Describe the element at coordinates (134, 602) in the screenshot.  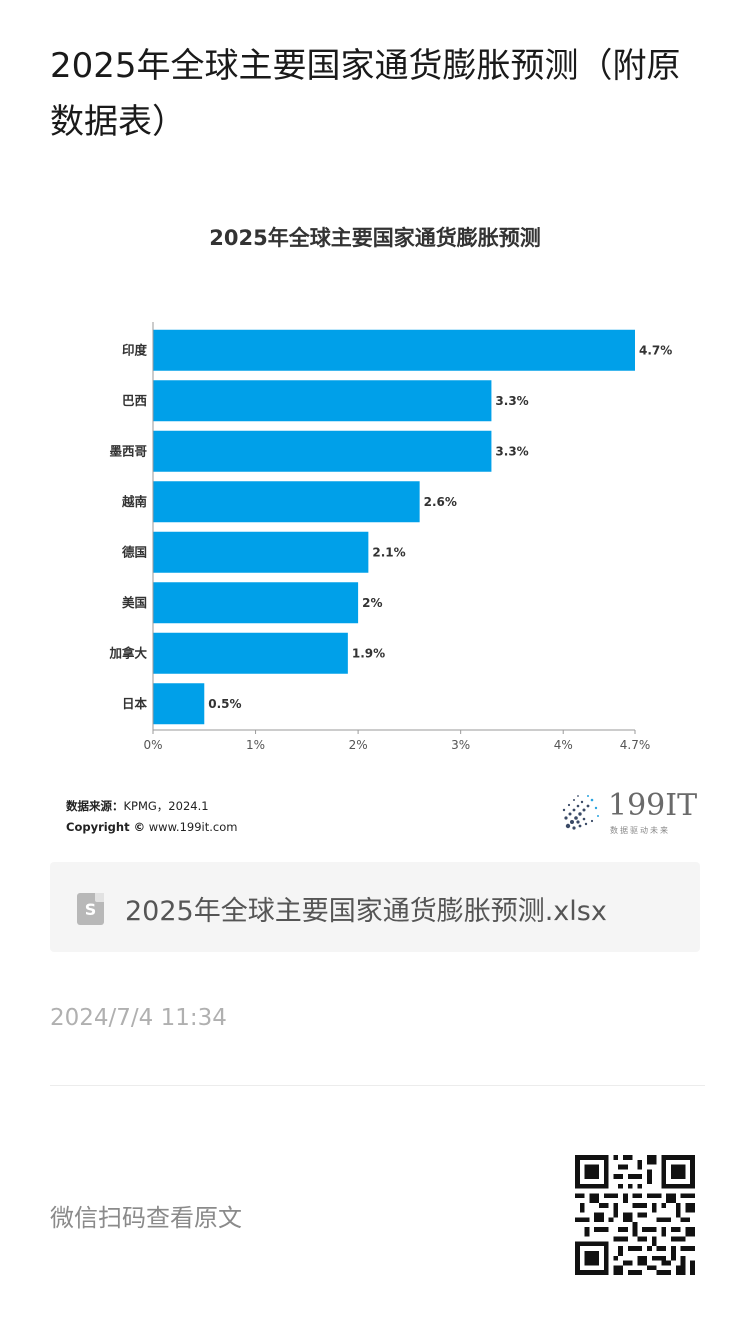
I see `category-label: 美国` at that location.